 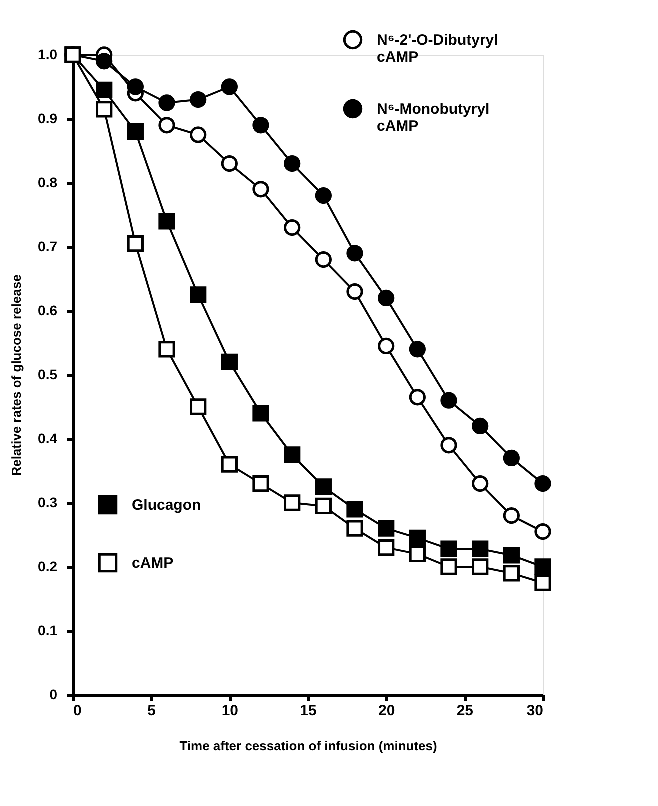 What do you see at coordinates (167, 505) in the screenshot?
I see `legend-label: Glucagon` at bounding box center [167, 505].